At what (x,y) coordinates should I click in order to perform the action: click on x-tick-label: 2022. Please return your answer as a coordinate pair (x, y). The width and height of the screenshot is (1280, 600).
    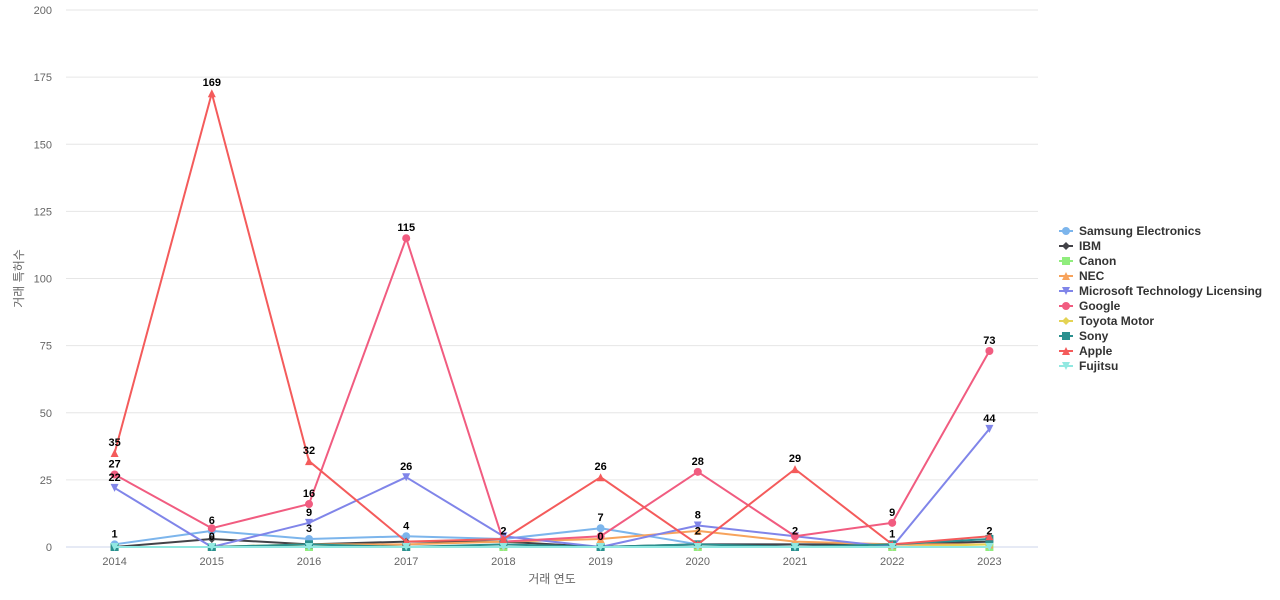
    Looking at the image, I should click on (892, 562).